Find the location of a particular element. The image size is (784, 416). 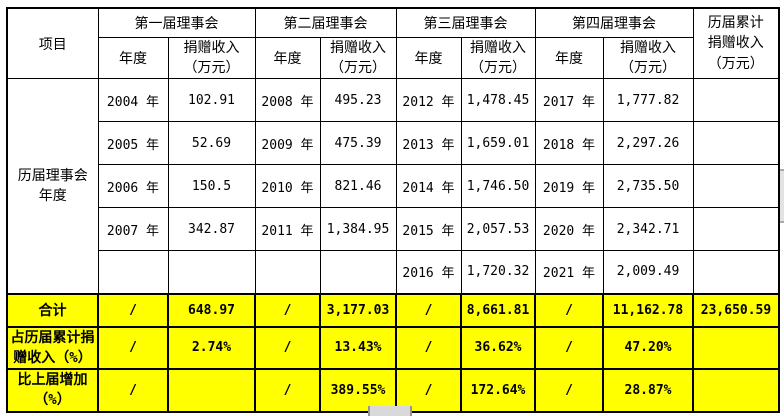

income-cell: 2,735.50 is located at coordinates (648, 186).